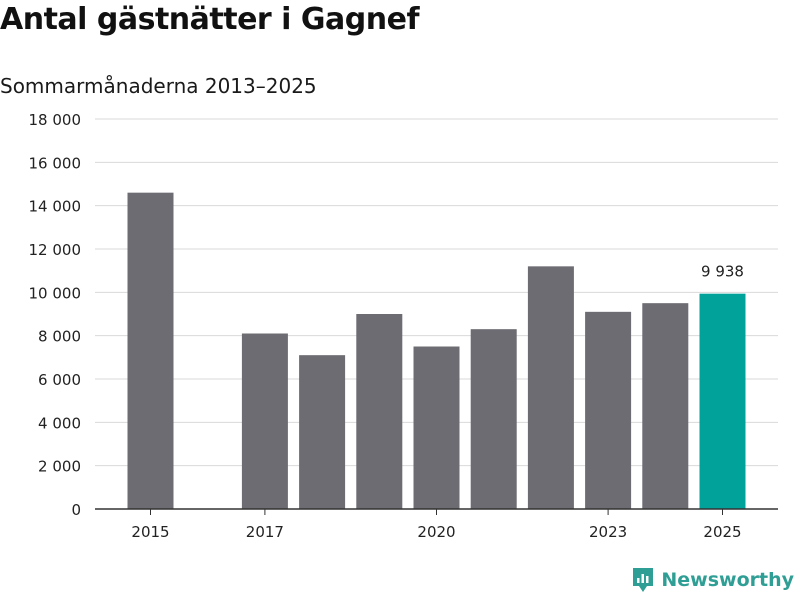  I want to click on bar-2015, so click(150, 350).